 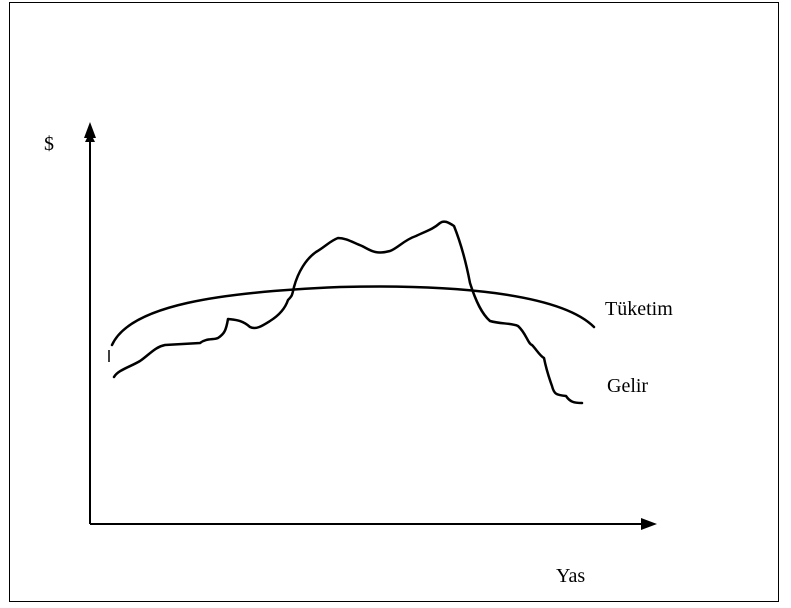 What do you see at coordinates (49, 144) in the screenshot?
I see `y-axis-label: $` at bounding box center [49, 144].